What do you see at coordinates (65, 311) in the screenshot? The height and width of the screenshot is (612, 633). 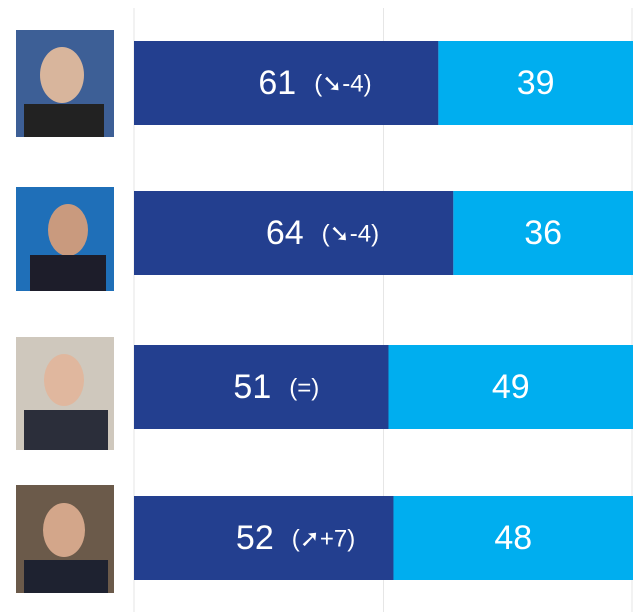 I see `photos` at bounding box center [65, 311].